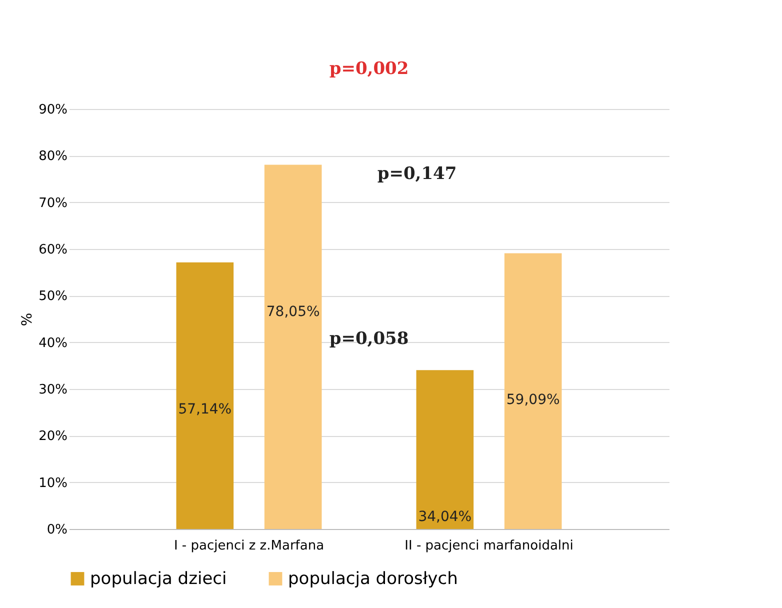  Describe the element at coordinates (445, 517) in the screenshot. I see `data-label: 34,04%` at that location.